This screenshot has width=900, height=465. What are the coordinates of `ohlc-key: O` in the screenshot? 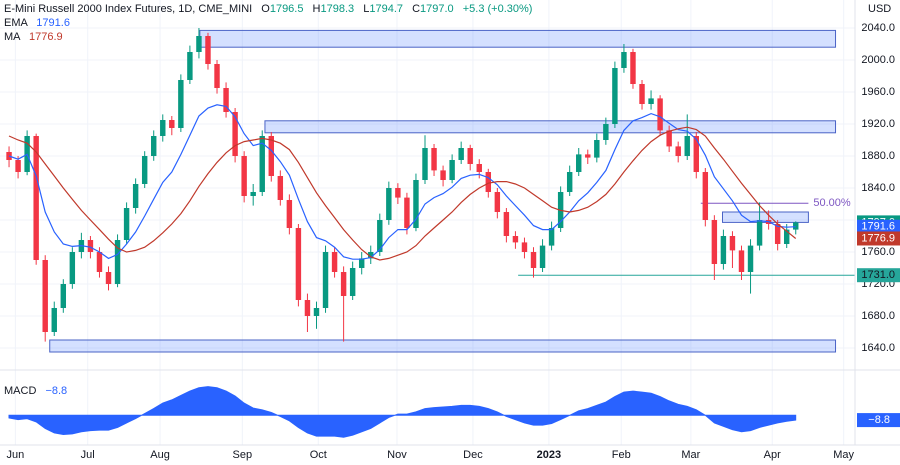 It's located at (265, 9).